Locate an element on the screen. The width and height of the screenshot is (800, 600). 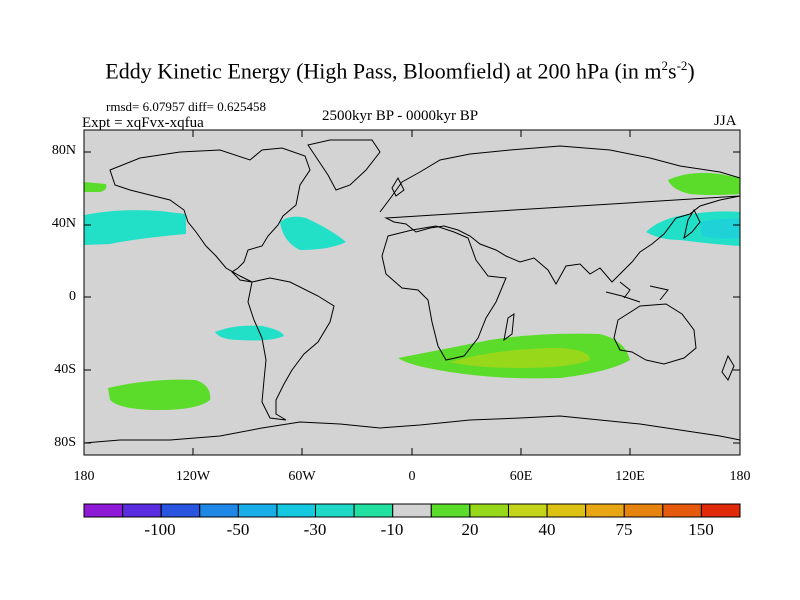
colorbar-label: -50 is located at coordinates (238, 529).